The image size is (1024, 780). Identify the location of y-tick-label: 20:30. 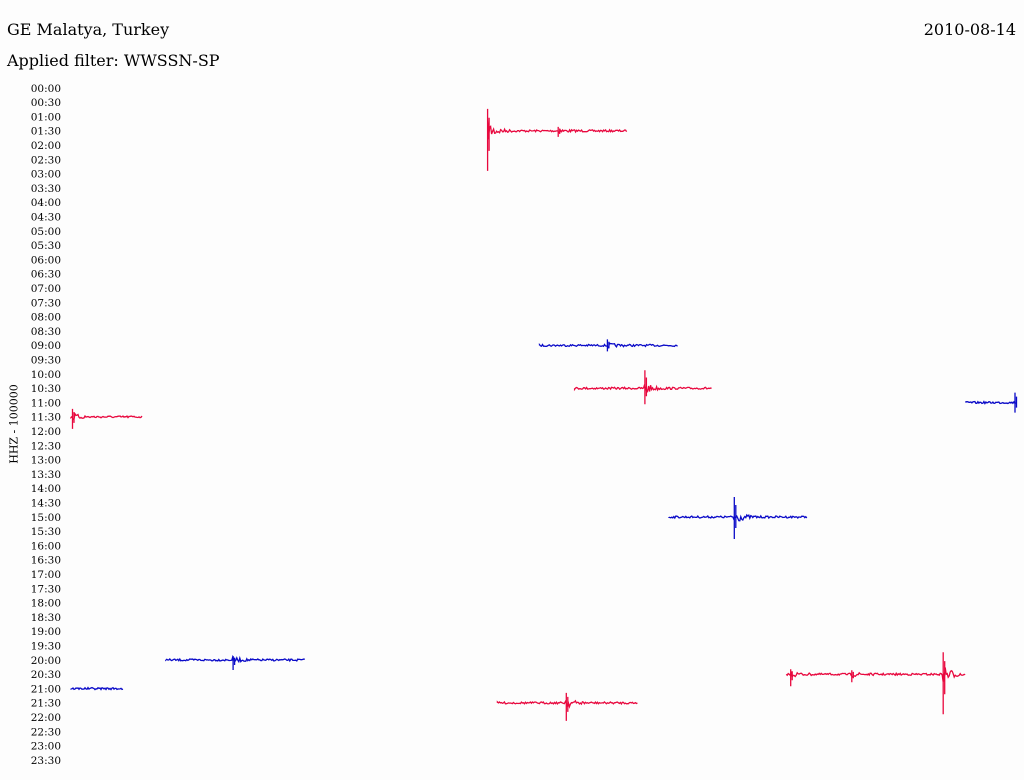
(46, 675).